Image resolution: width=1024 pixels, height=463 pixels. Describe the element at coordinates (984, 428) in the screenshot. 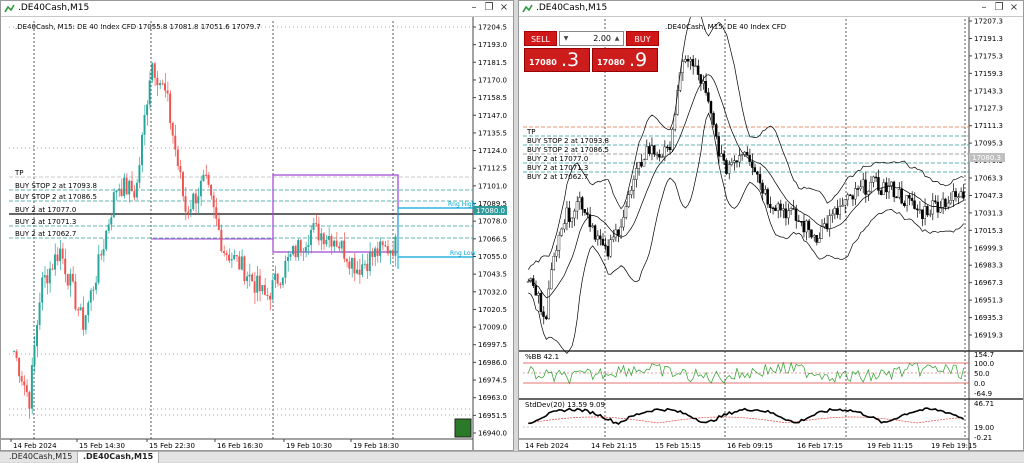

I see `stddev-tick: 19.00` at that location.